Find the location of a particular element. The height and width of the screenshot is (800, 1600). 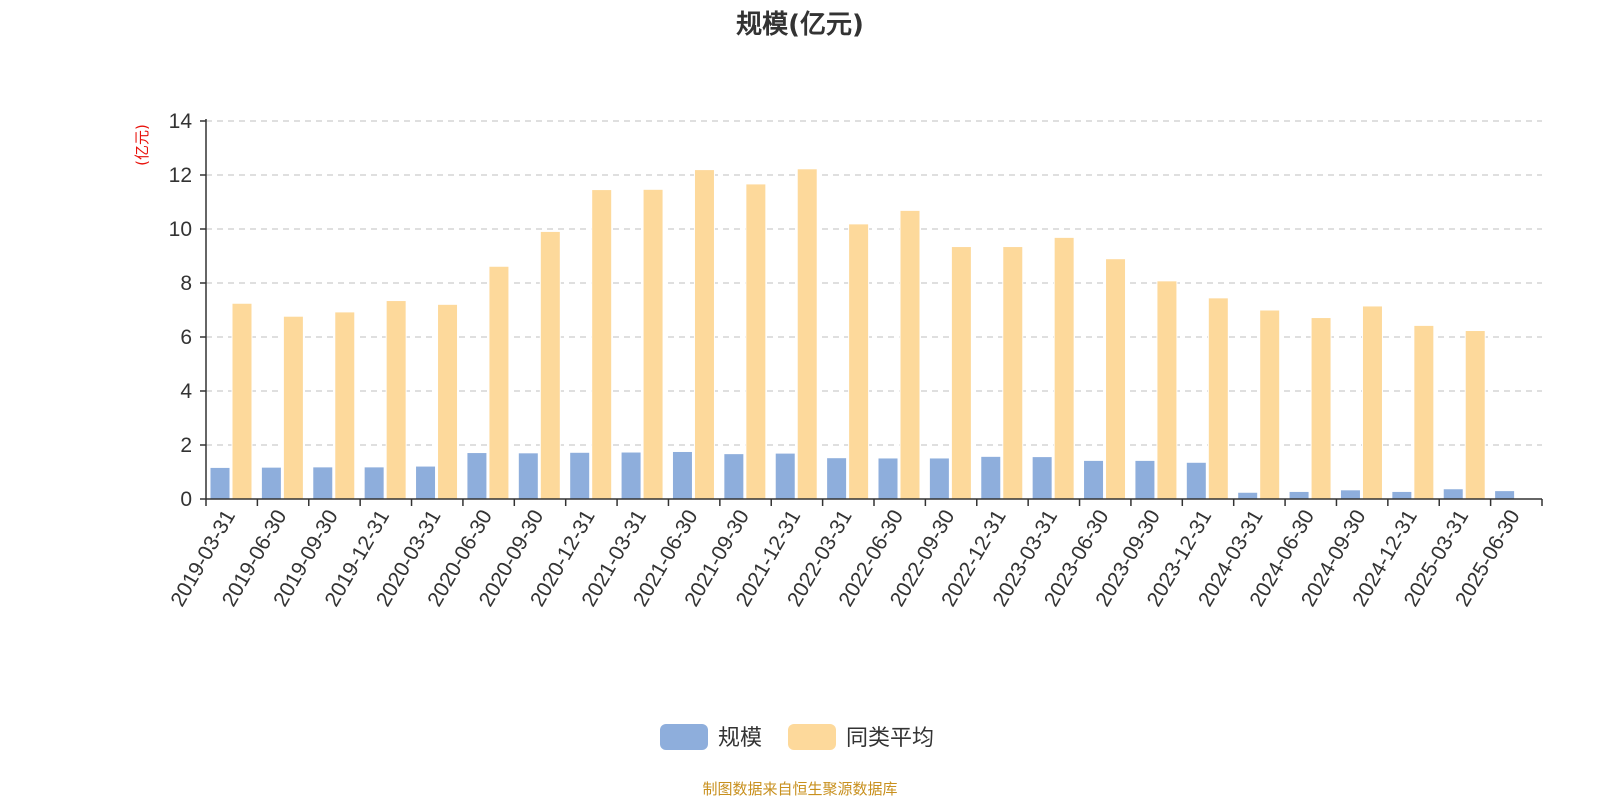

legend-label-category-average: 同类平均 is located at coordinates (890, 738).